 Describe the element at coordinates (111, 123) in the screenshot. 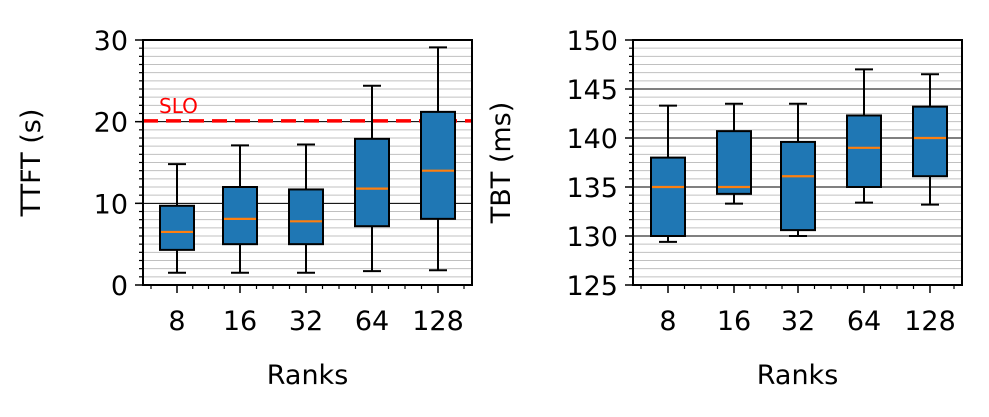

I see `y-tick-label: 20` at that location.